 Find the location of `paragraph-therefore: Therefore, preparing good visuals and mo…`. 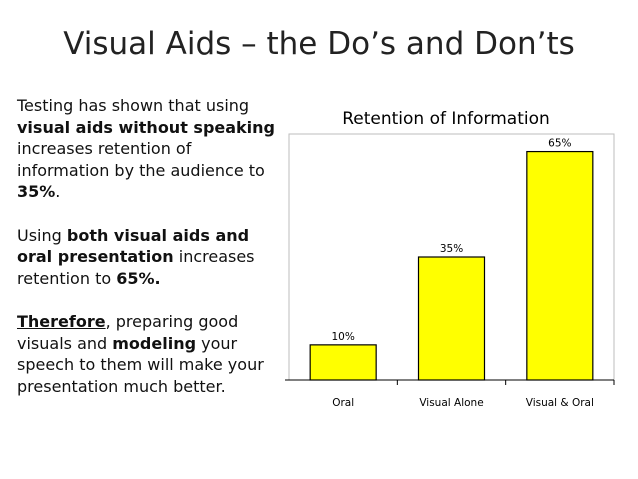

paragraph-therefore: Therefore, preparing good visuals and mo… is located at coordinates (140, 353).